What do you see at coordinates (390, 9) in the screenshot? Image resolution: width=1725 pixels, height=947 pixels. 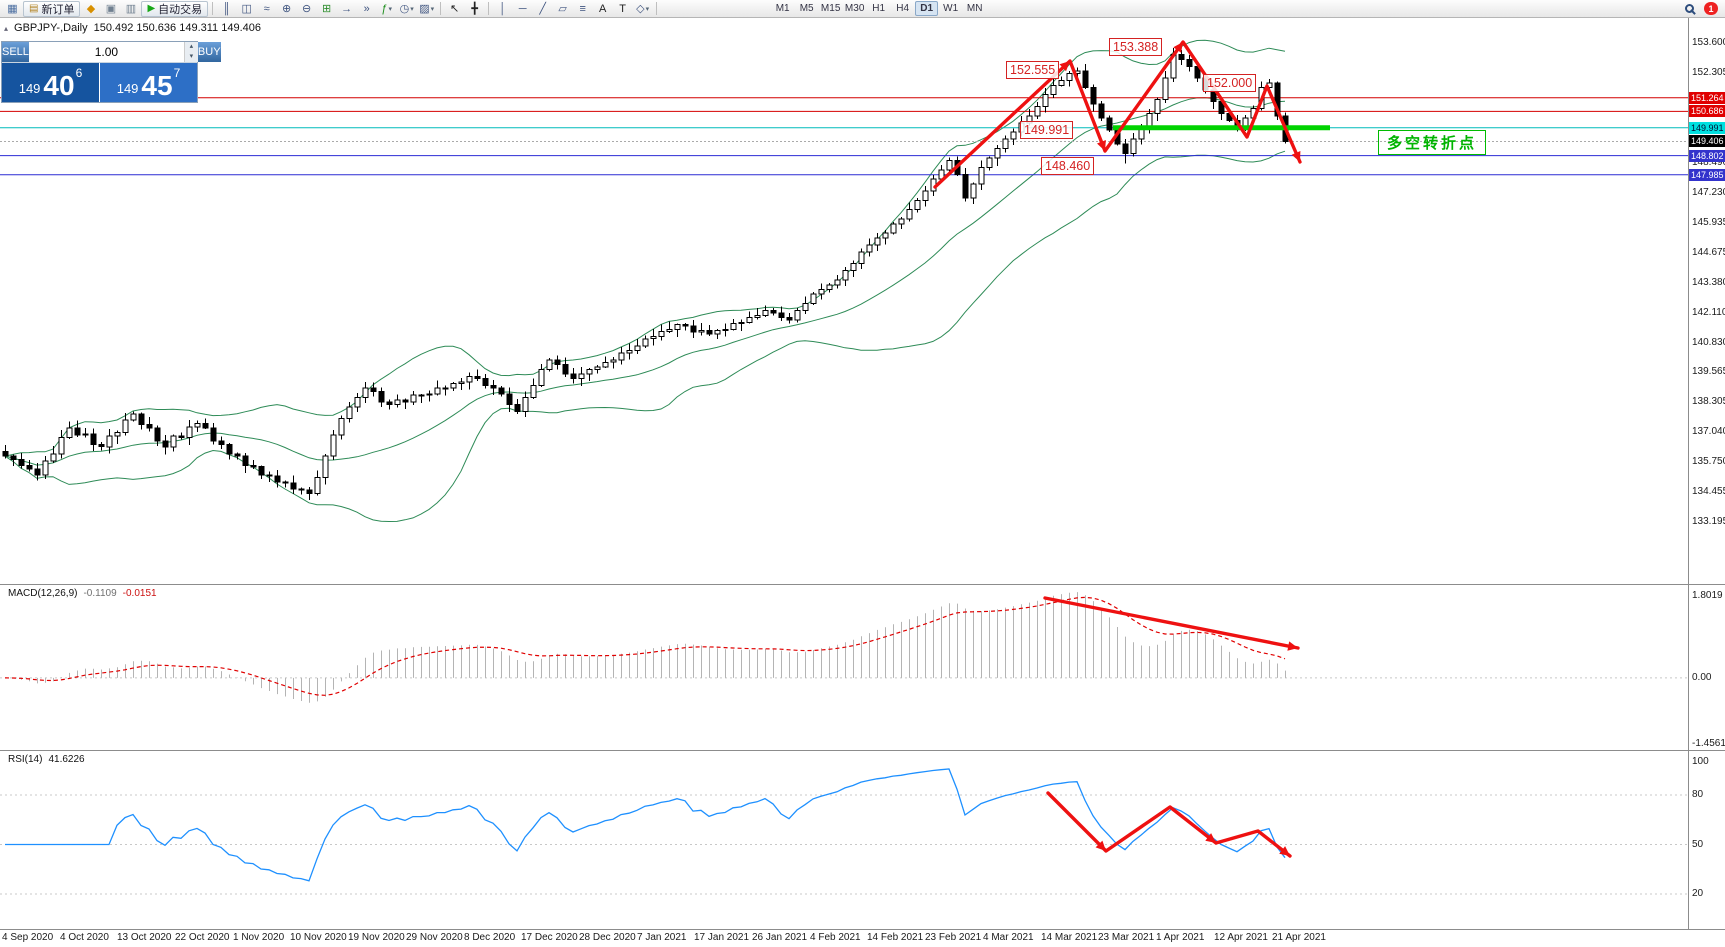 I see `indicators-icon-dropdown: ▾` at bounding box center [390, 9].